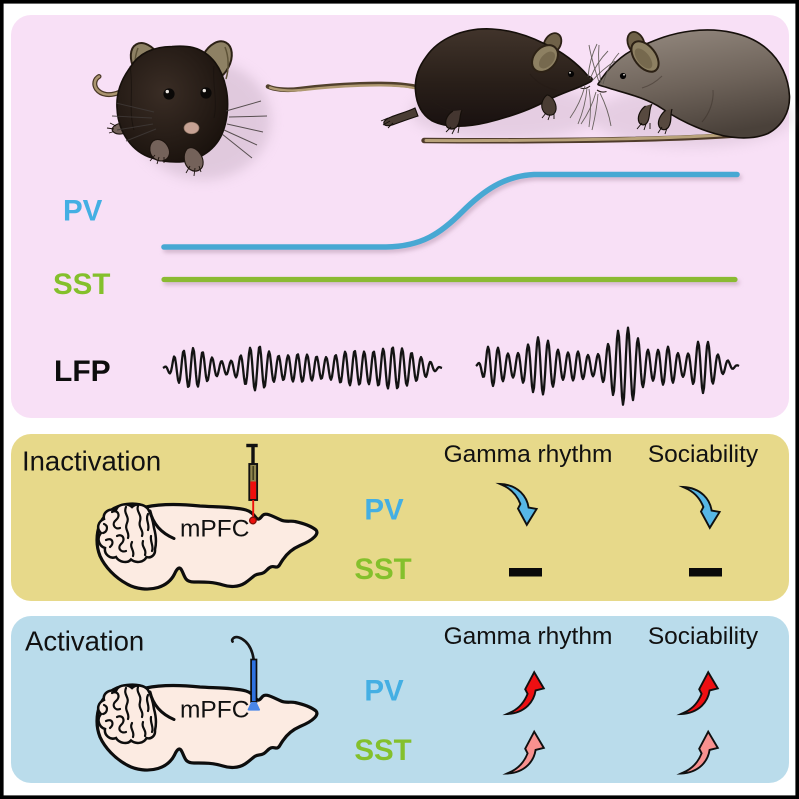  I want to click on svg-text: Activation, so click(84, 641).